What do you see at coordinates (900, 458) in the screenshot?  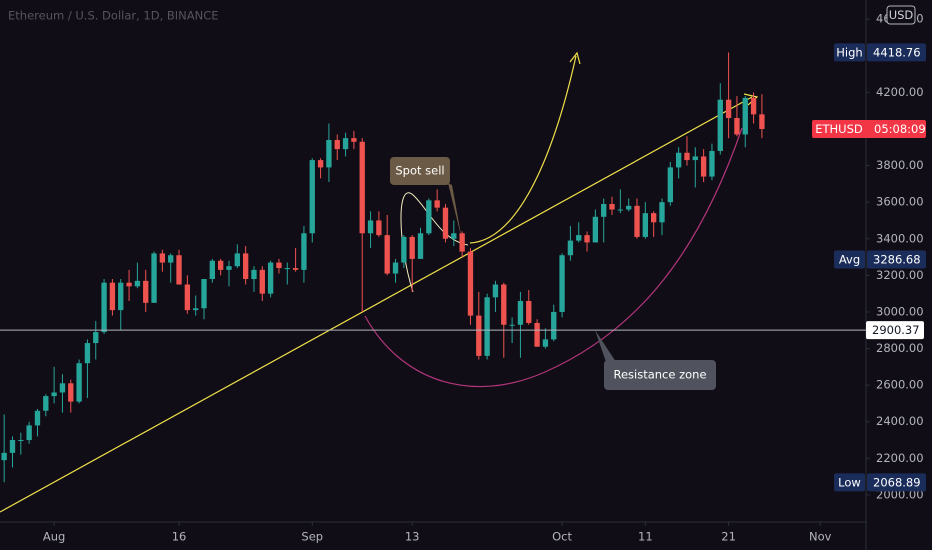 I see `y-tick-label: 2200.00` at bounding box center [900, 458].